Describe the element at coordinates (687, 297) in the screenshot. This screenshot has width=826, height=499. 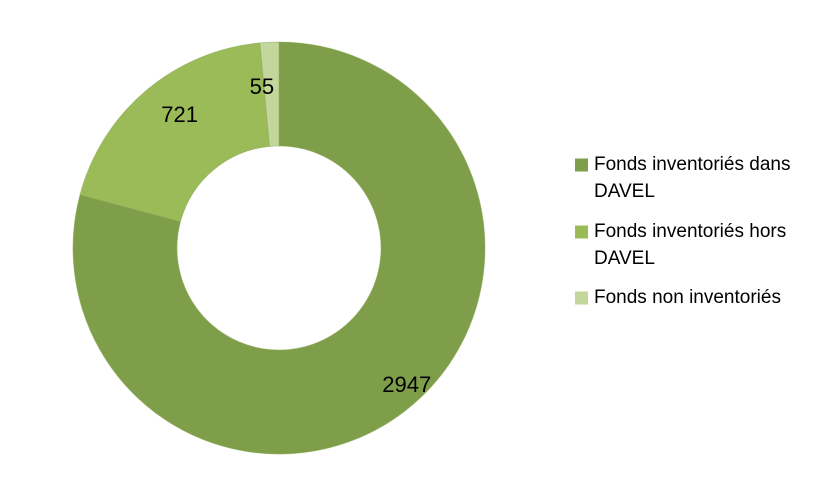
I see `legend-label-3-line-1: Fonds non inventoriés` at that location.